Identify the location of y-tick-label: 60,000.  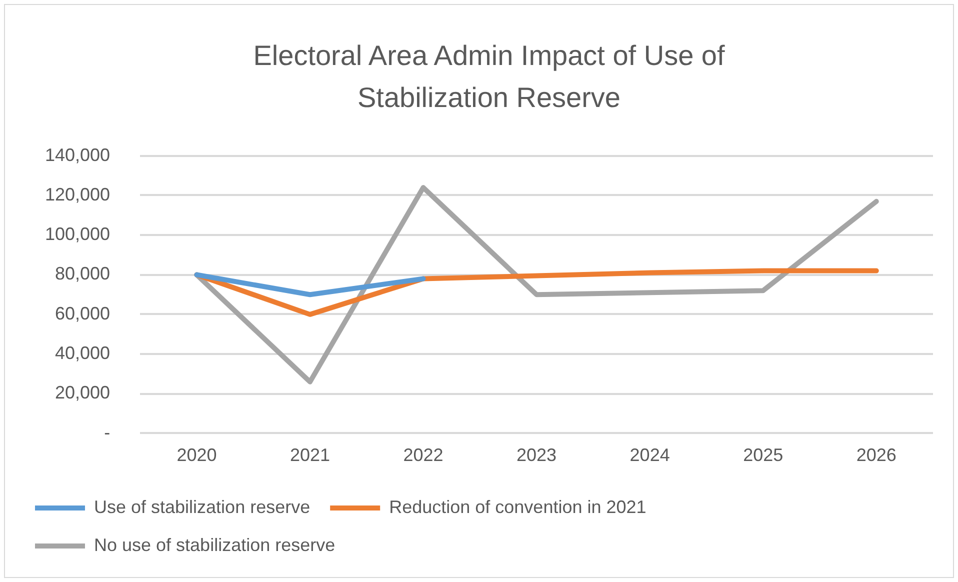
(82, 313).